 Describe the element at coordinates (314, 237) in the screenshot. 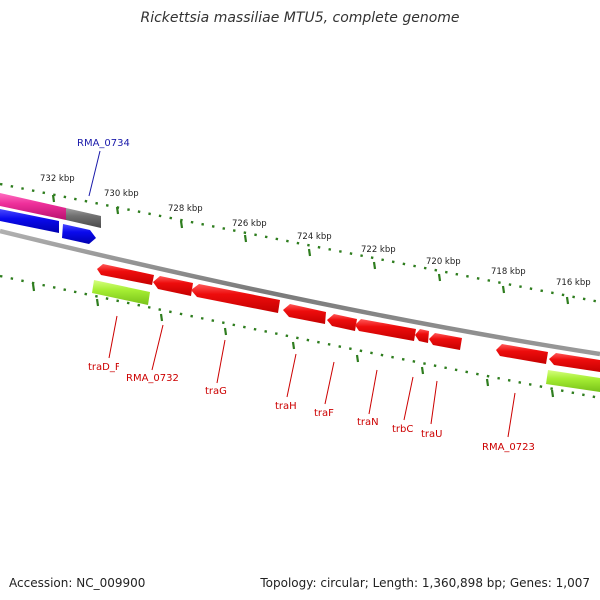

I see `scale-label: 724 kbp` at that location.